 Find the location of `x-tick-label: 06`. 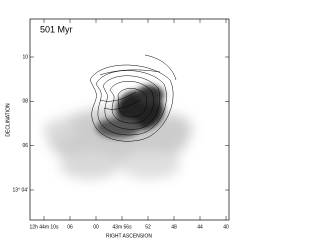

x-tick-label: 06 is located at coordinates (70, 227).